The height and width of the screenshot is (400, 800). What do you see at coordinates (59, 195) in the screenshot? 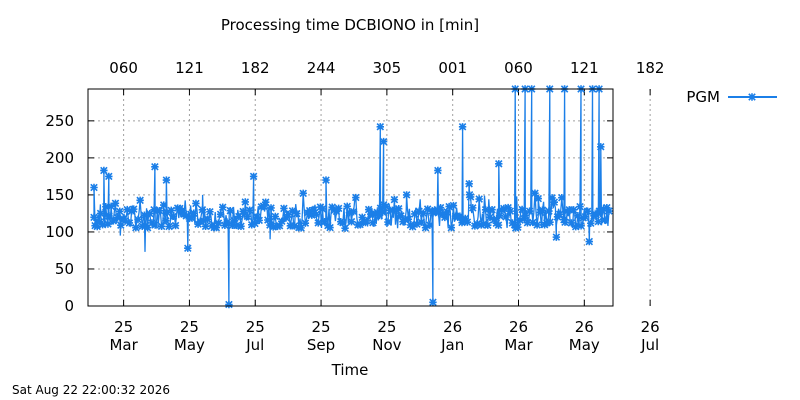
I see `y-tick-label: 150` at bounding box center [59, 195].